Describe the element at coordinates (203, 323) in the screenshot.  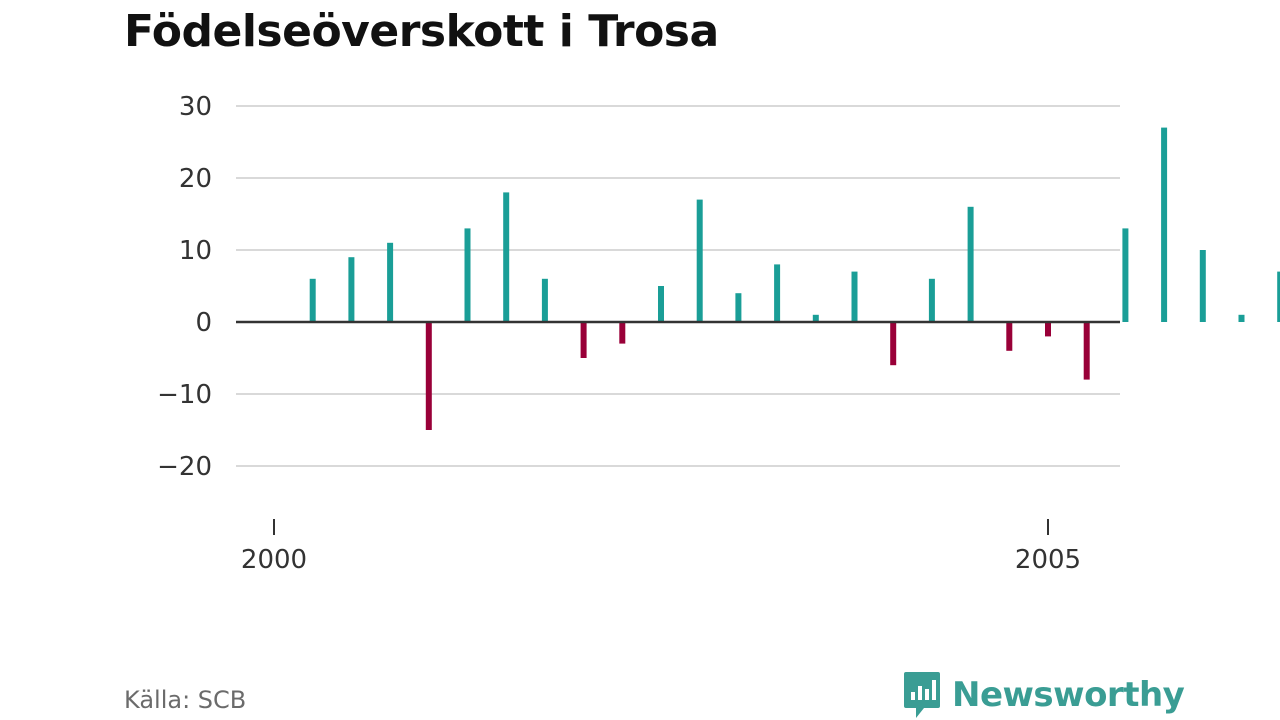
I see `y-tick-label: 0` at that location.